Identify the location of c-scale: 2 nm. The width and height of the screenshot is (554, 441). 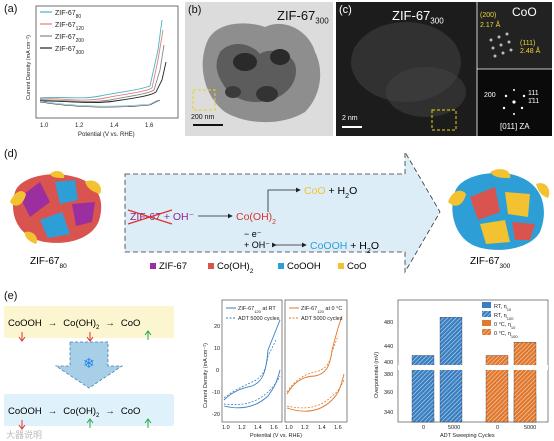
(350, 118).